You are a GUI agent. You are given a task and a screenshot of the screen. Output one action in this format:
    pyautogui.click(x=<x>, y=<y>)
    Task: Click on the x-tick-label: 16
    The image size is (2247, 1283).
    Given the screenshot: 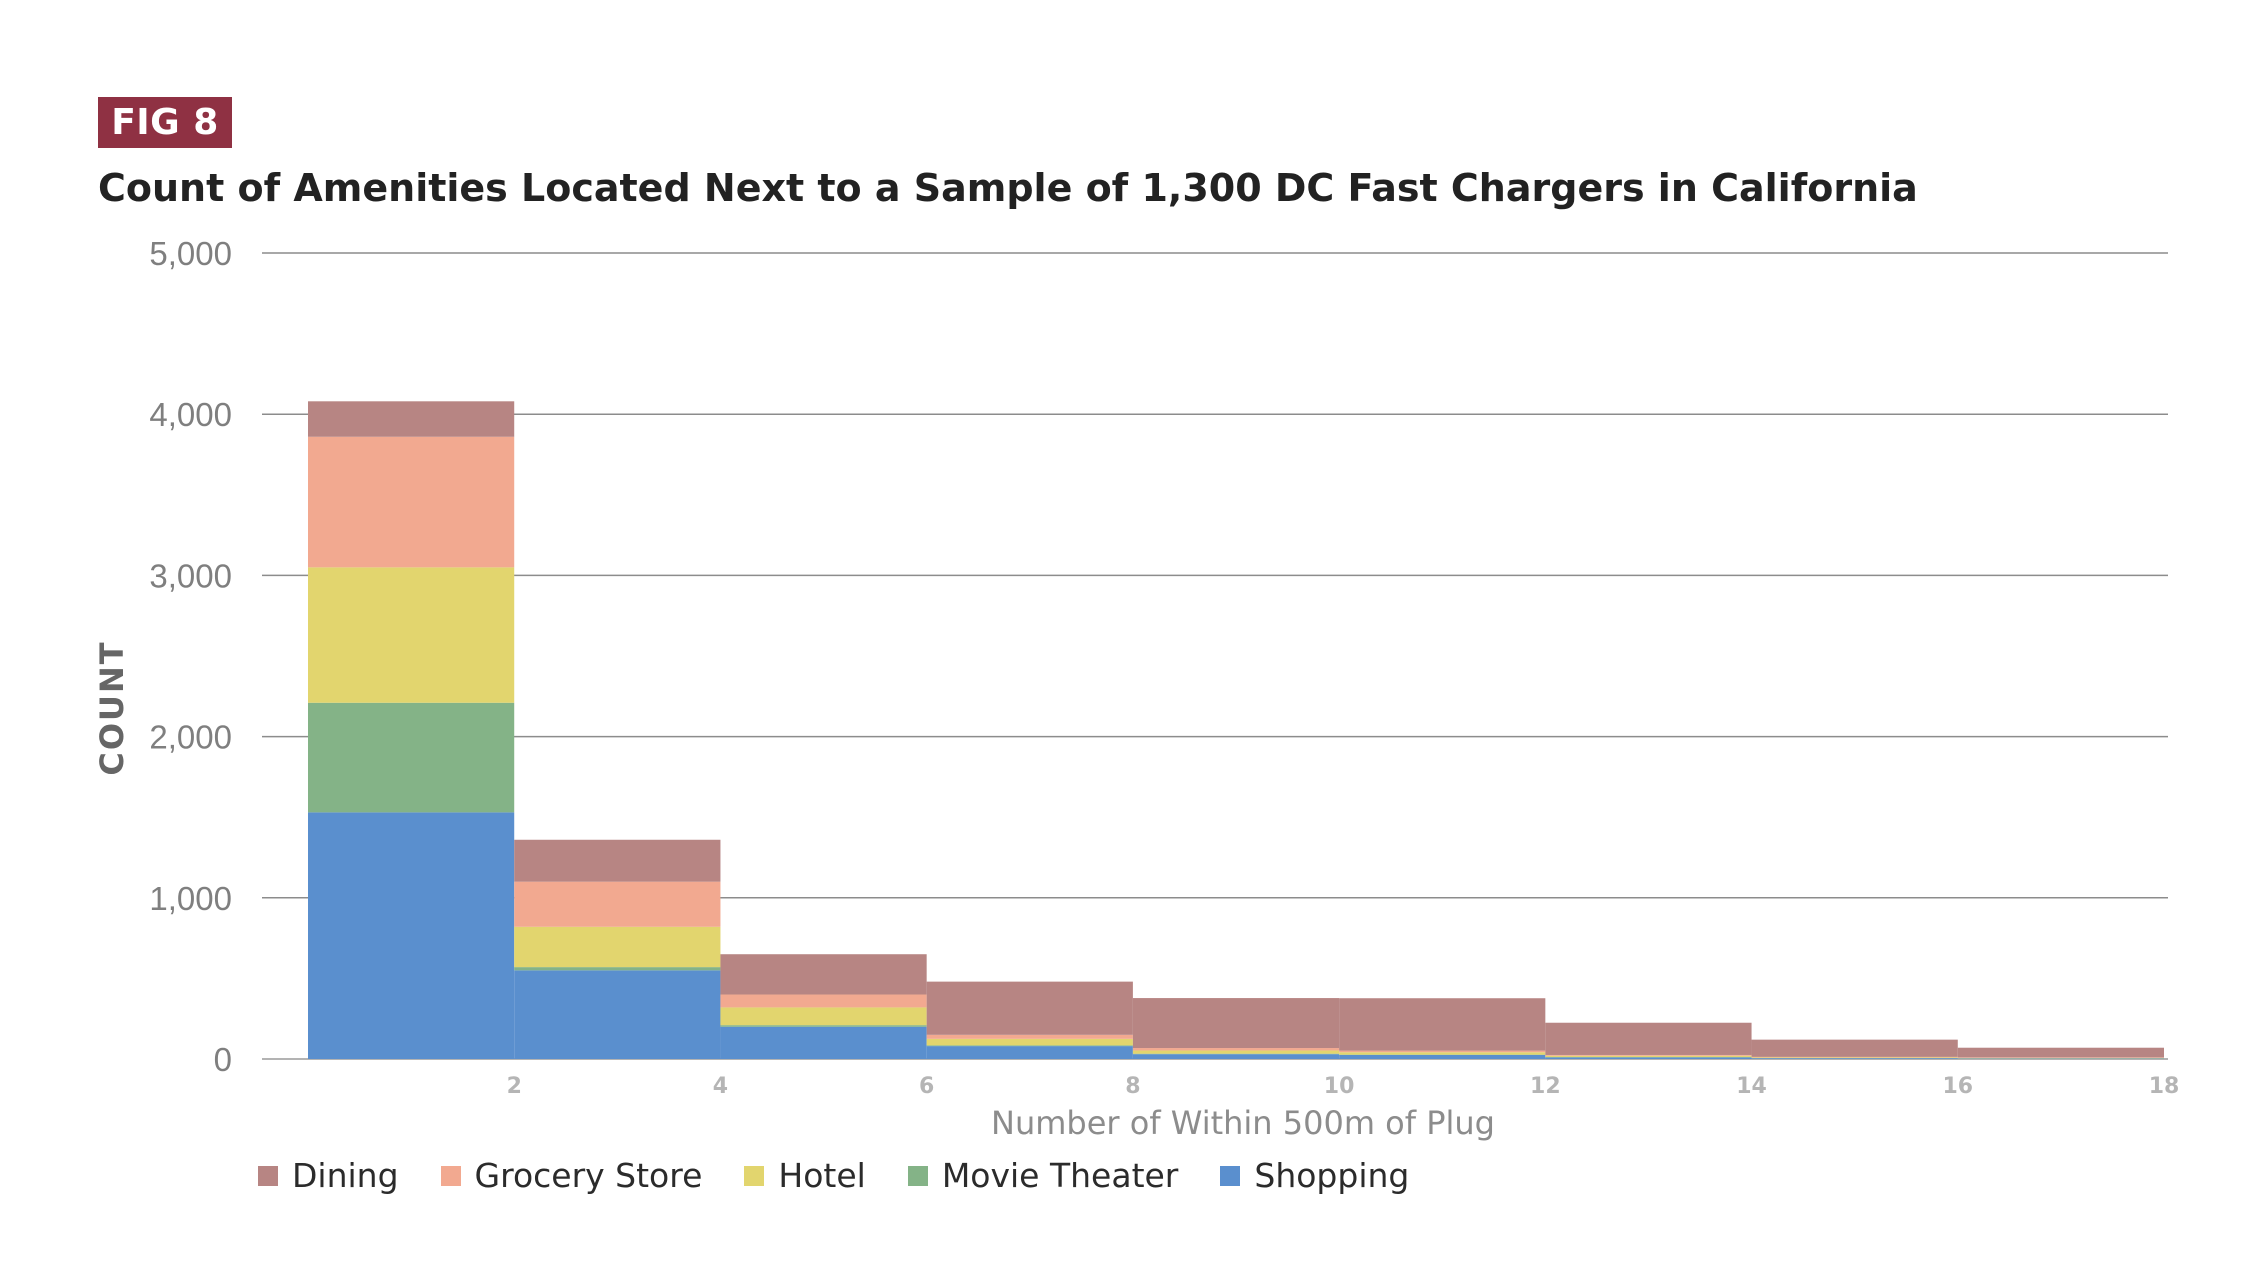 What is the action you would take?
    pyautogui.click(x=1957, y=1086)
    